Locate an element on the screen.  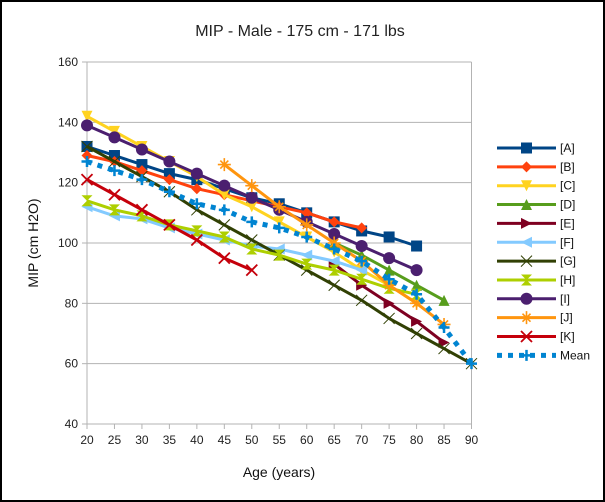
legend-label: [K] is located at coordinates (567, 337).